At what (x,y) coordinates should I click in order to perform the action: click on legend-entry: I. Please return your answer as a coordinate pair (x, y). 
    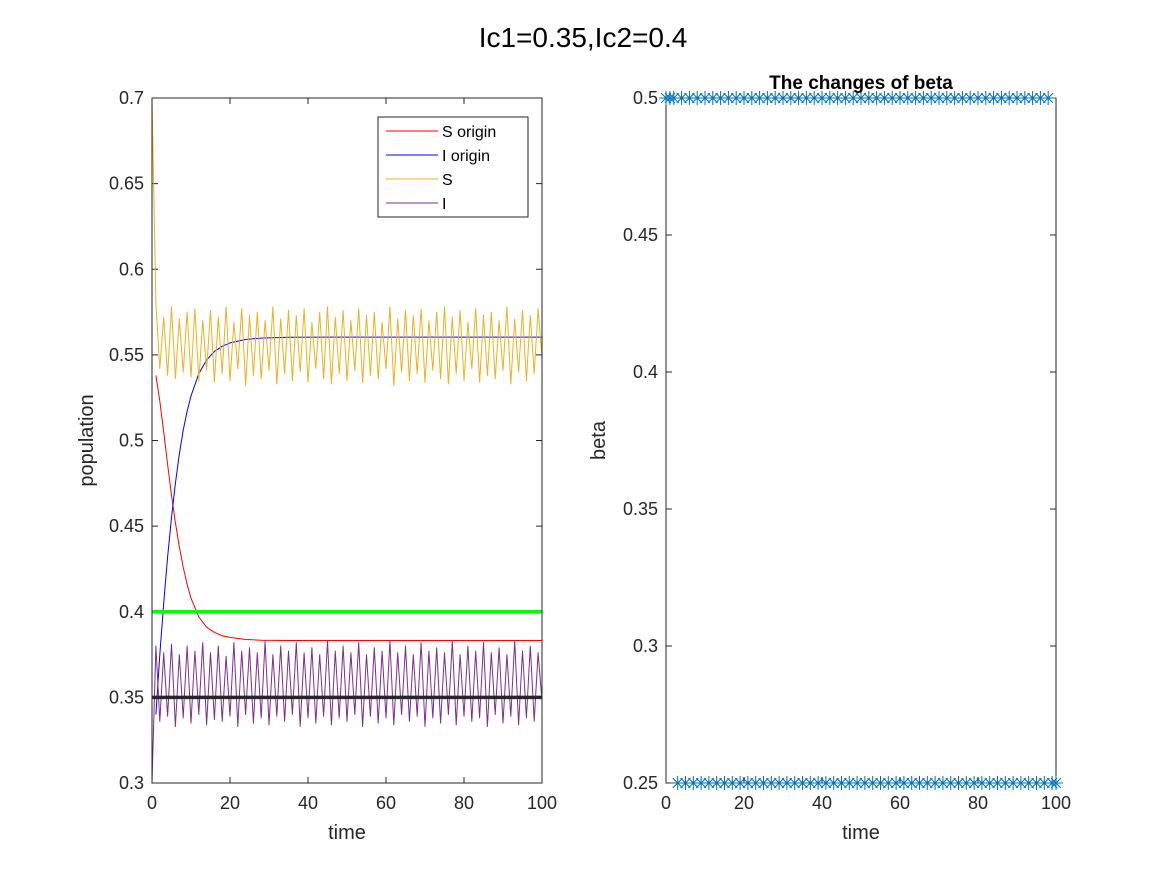
    Looking at the image, I should click on (444, 204).